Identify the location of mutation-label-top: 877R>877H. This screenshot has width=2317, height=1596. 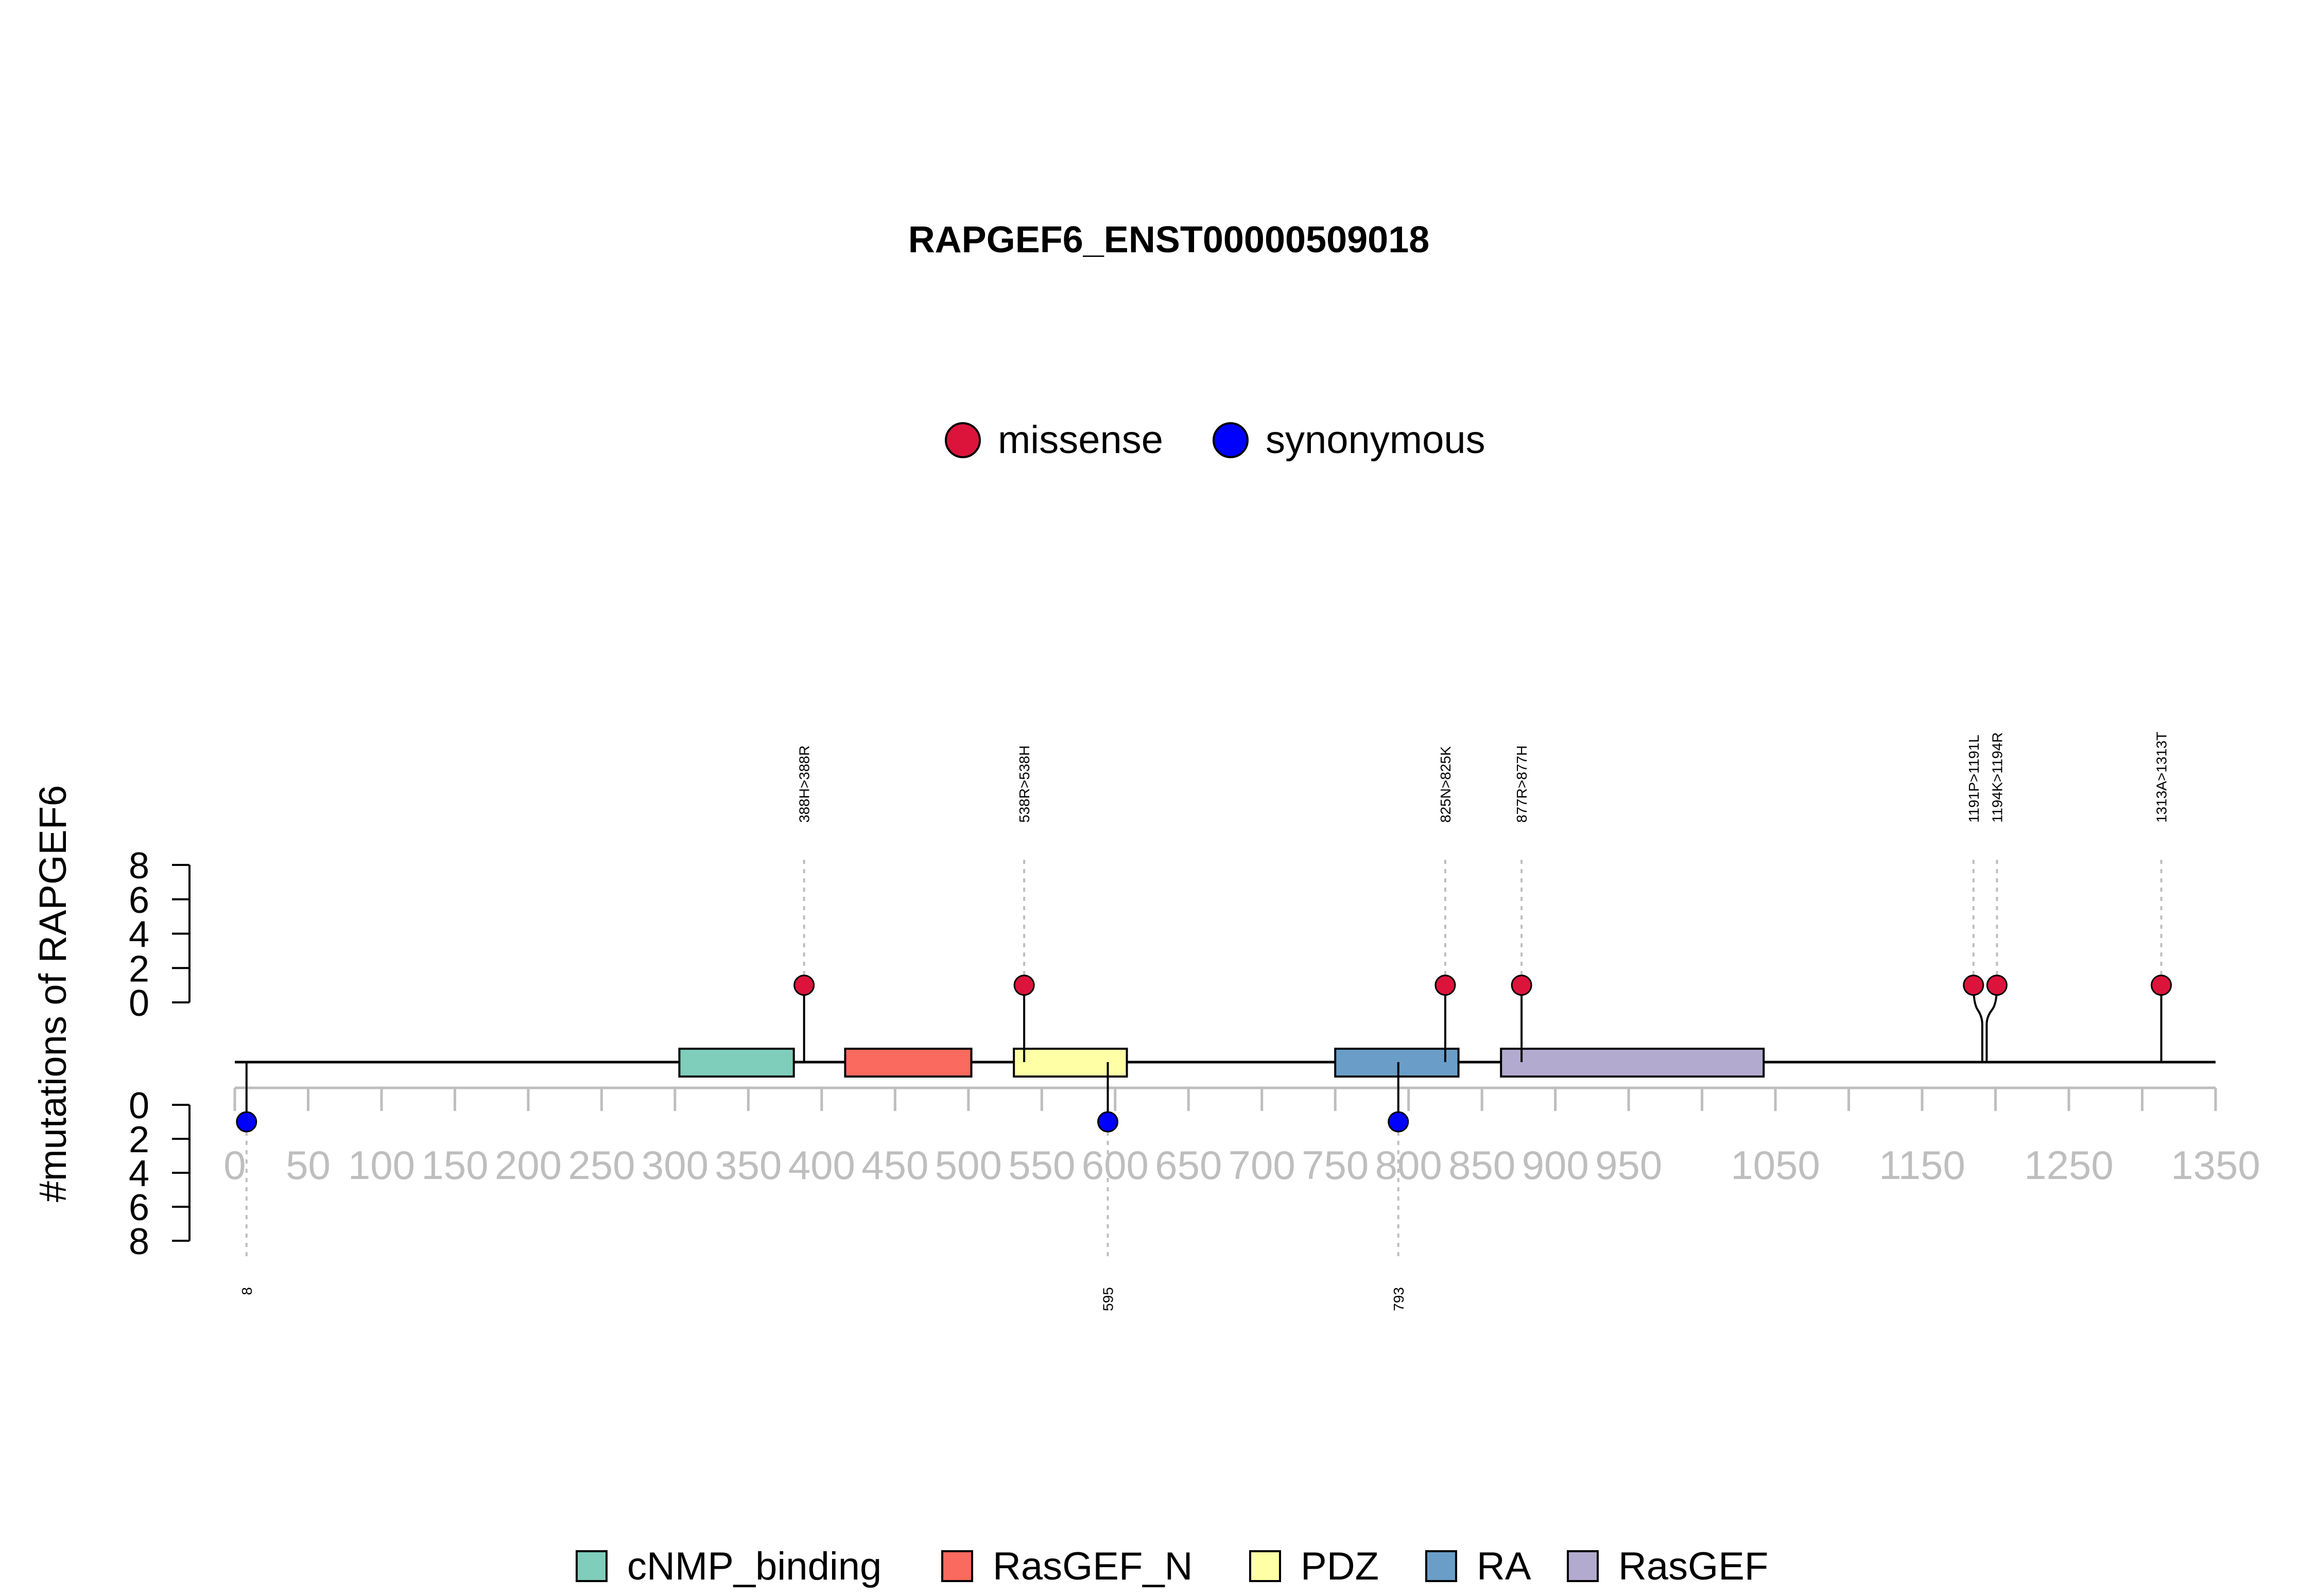
(1522, 784).